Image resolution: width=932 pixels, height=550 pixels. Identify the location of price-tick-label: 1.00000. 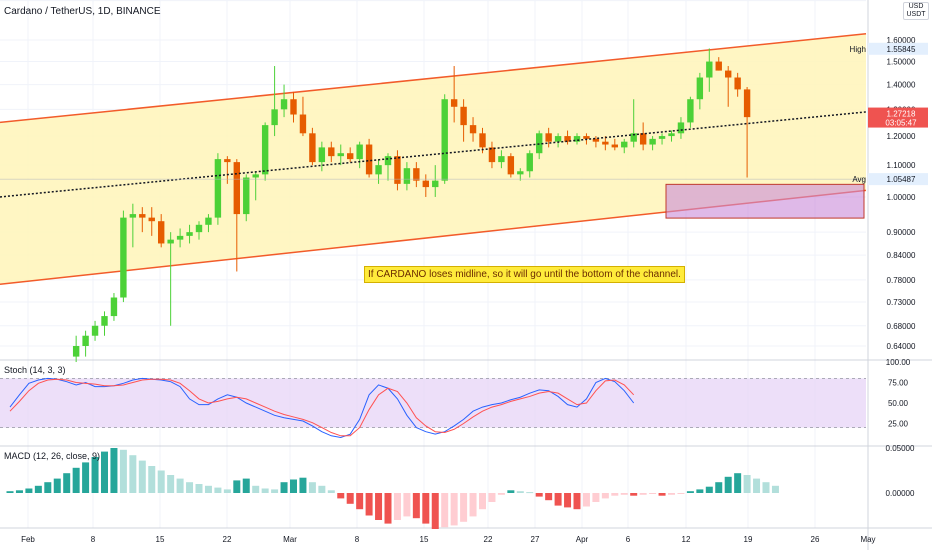
(901, 197).